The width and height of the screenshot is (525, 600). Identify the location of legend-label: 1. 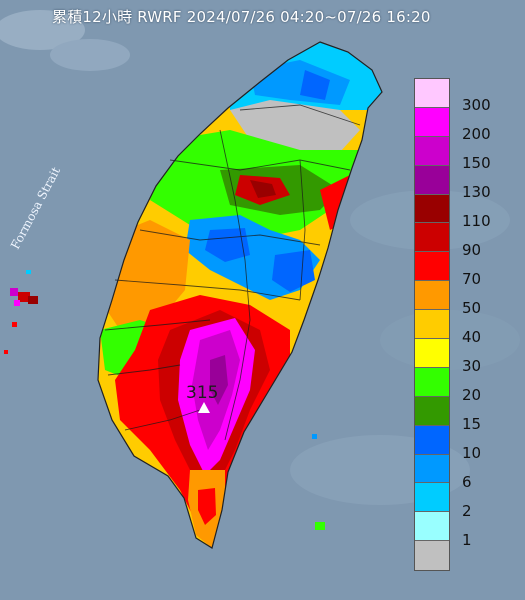
(467, 540).